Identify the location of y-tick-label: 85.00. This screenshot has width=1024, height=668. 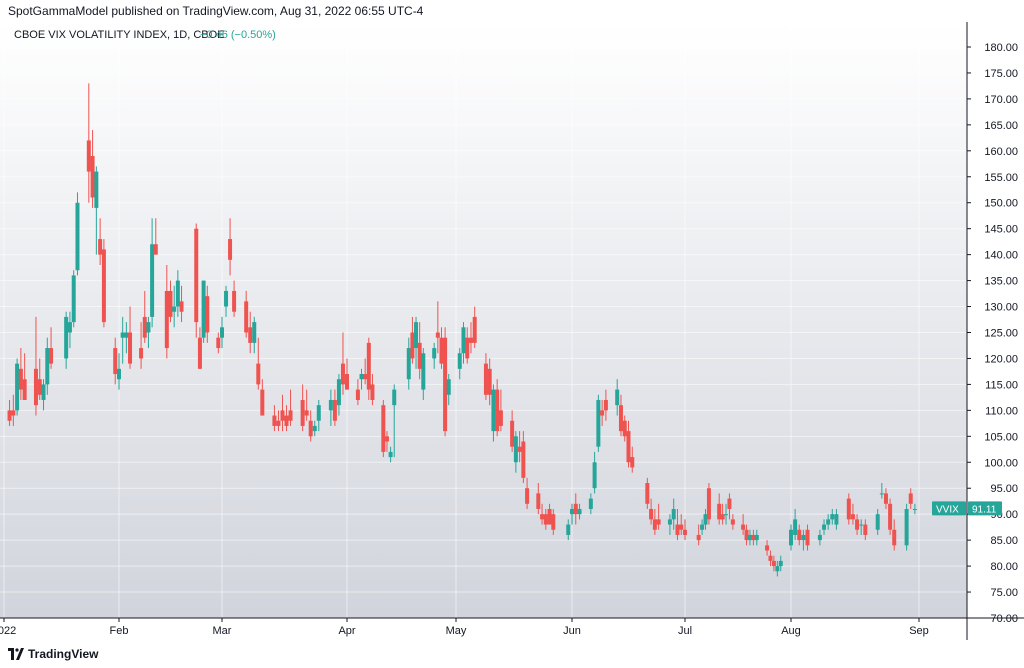
(1004, 541).